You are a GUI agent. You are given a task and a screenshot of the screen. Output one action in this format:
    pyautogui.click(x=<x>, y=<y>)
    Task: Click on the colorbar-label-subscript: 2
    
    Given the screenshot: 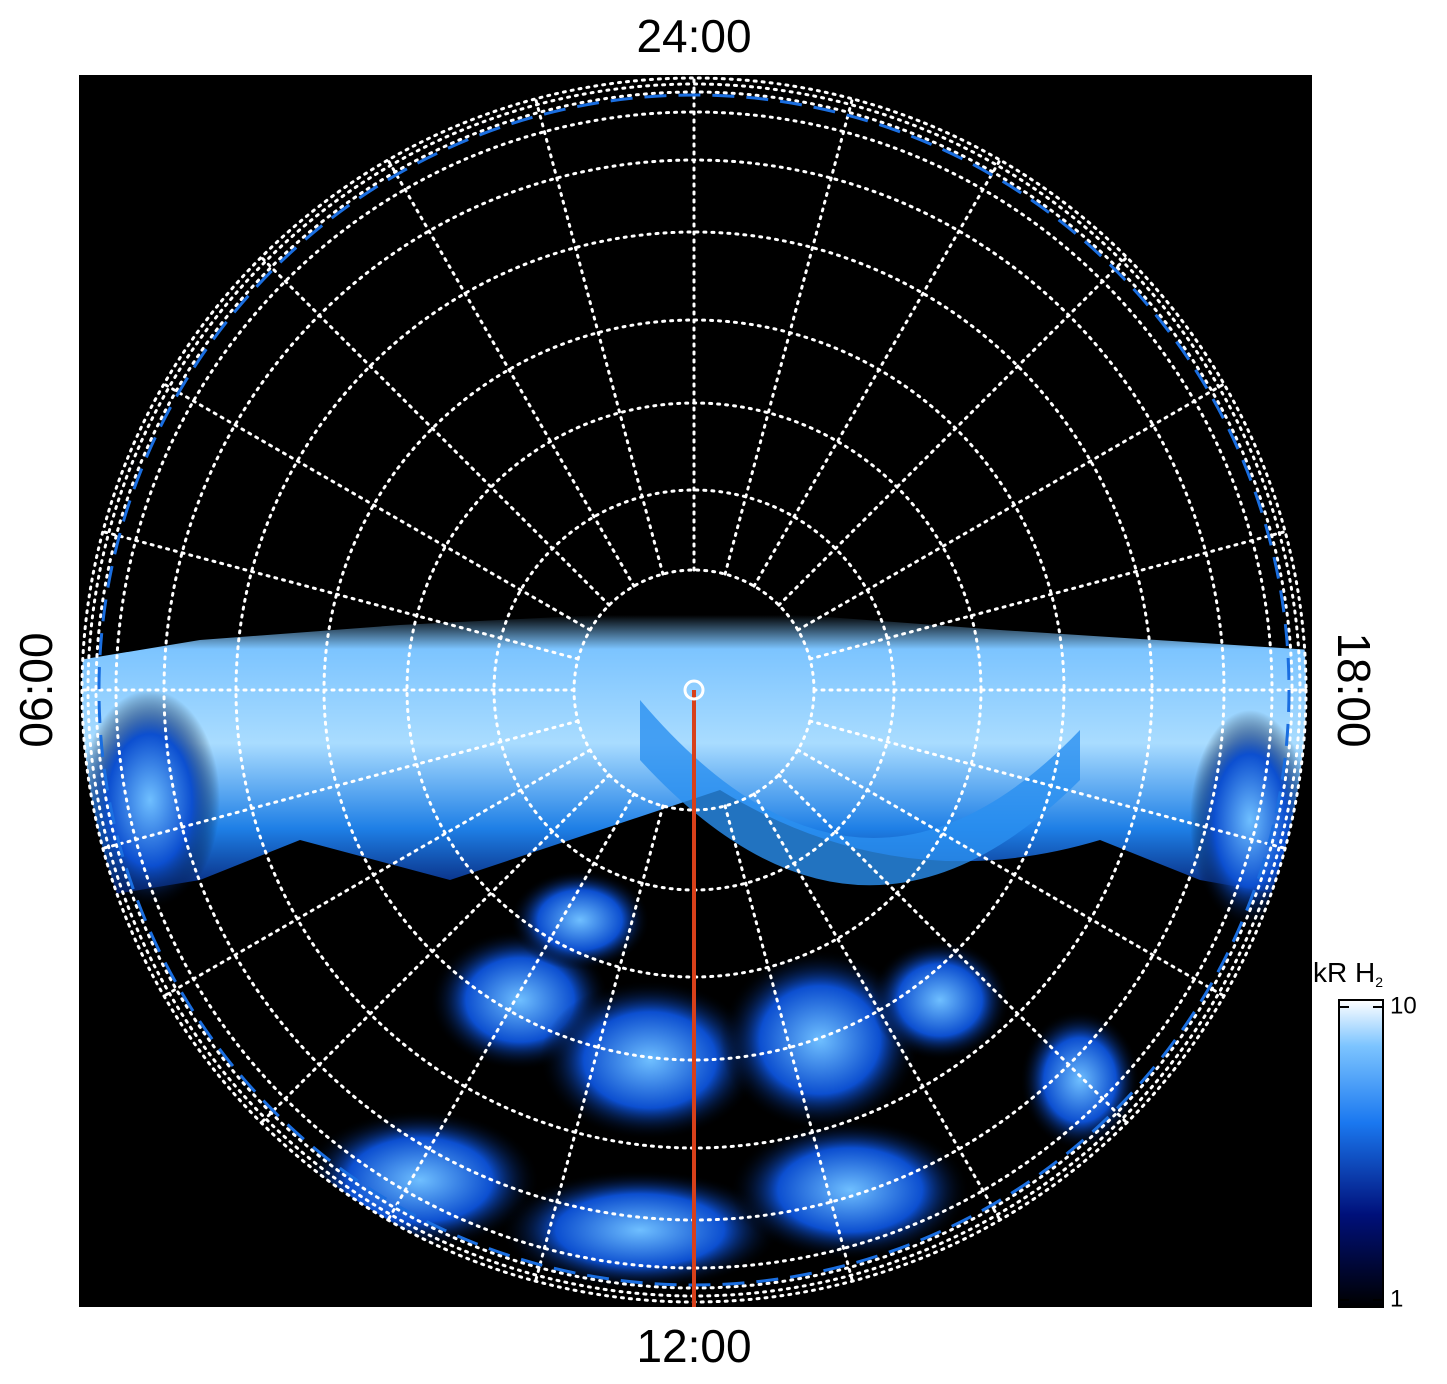 What is the action you would take?
    pyautogui.click(x=1379, y=982)
    